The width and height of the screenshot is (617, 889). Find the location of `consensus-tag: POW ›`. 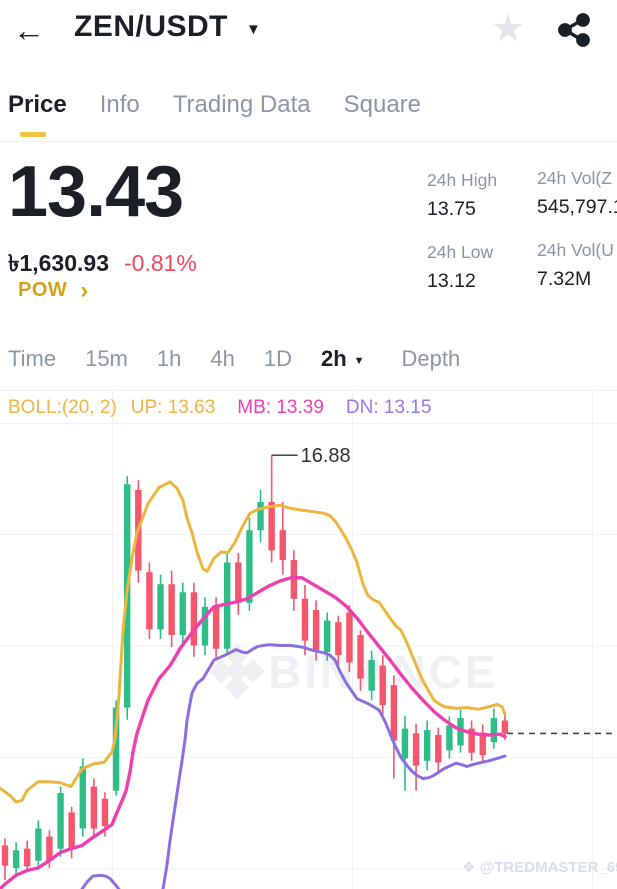

consensus-tag: POW › is located at coordinates (53, 290).